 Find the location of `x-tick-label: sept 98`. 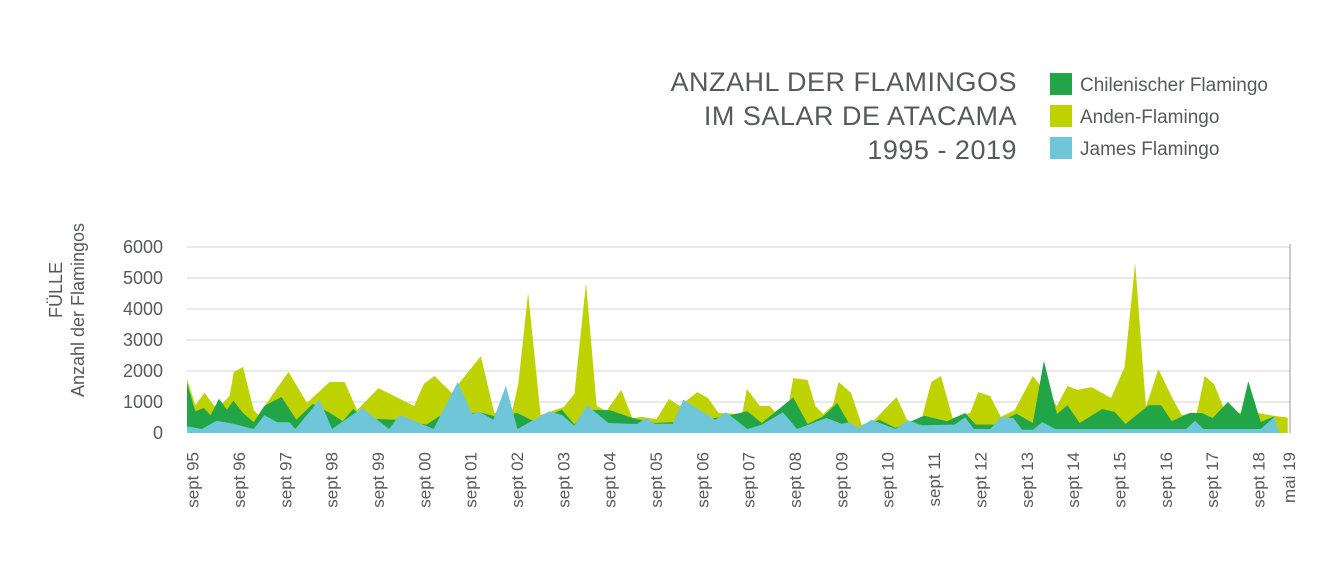

x-tick-label: sept 98 is located at coordinates (332, 480).